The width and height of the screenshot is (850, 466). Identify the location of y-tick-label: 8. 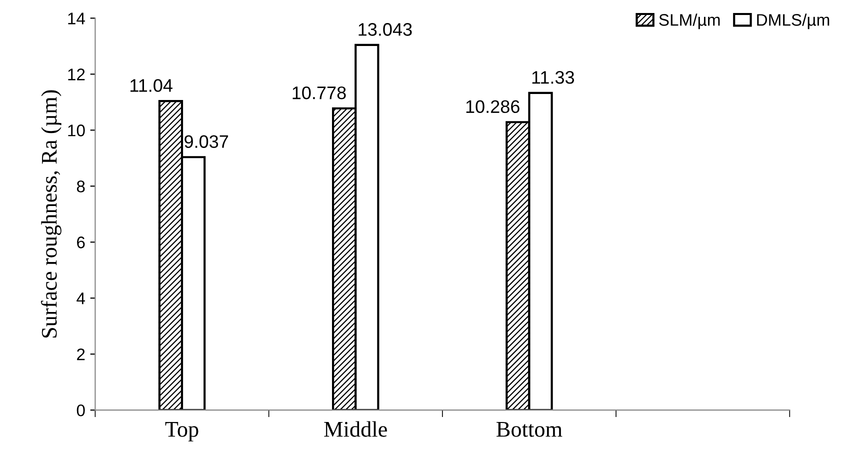
(80, 186).